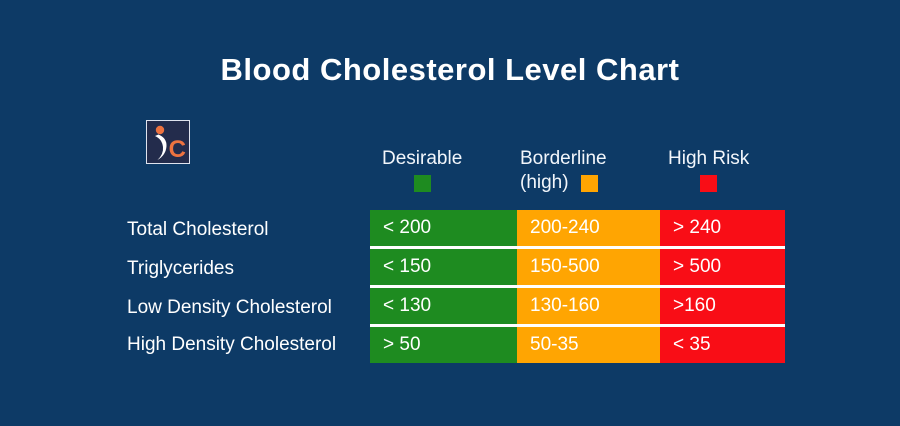 This screenshot has height=426, width=900. I want to click on cell-borderline: 130-160, so click(588, 307).